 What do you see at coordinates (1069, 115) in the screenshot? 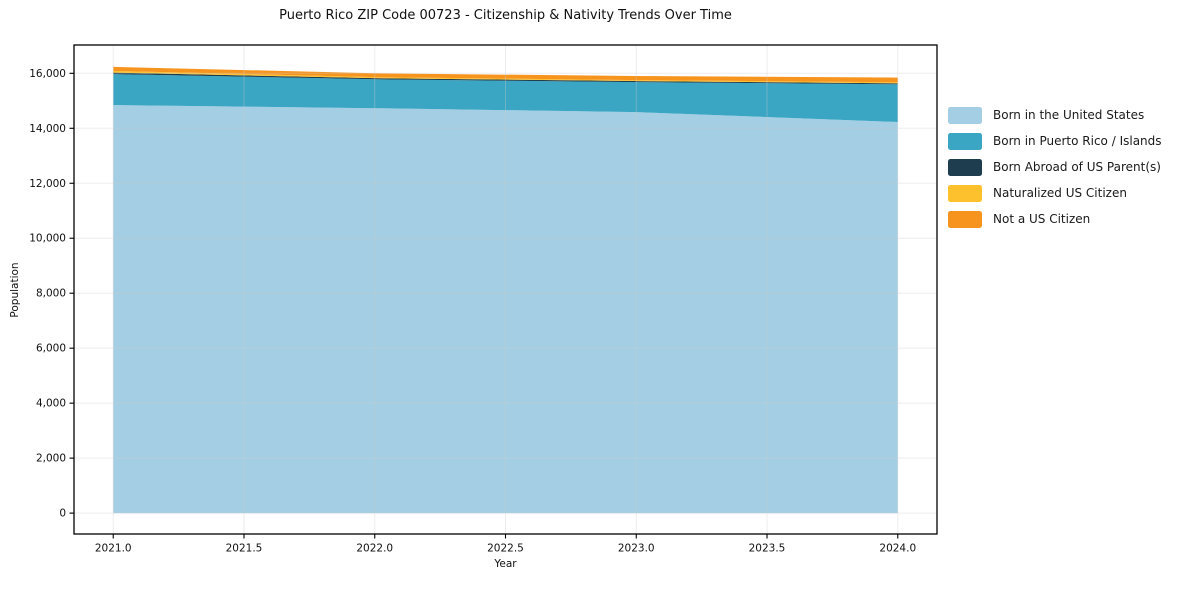
I see `legend-label: Born in the United States` at bounding box center [1069, 115].